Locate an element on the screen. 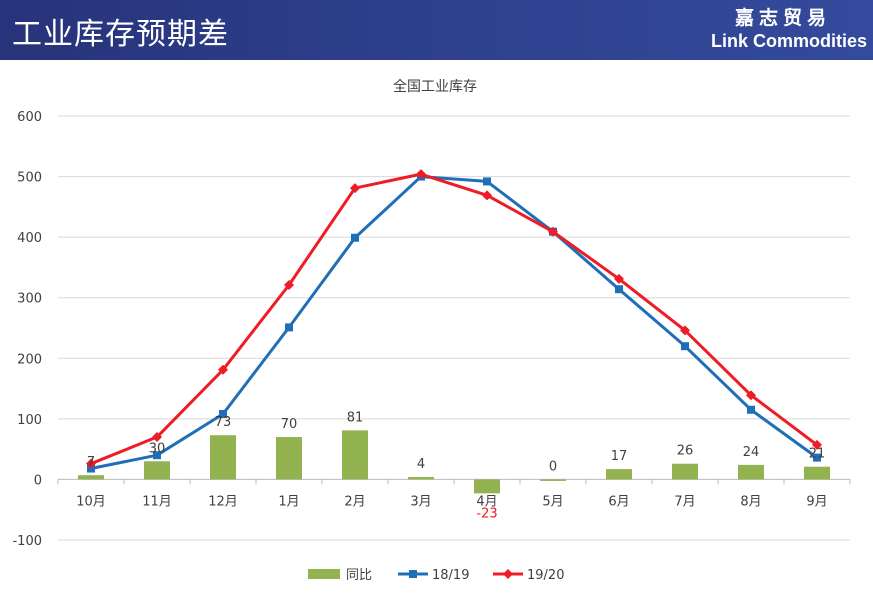 The height and width of the screenshot is (599, 873). chart-title: 全国工业库存 is located at coordinates (435, 86).